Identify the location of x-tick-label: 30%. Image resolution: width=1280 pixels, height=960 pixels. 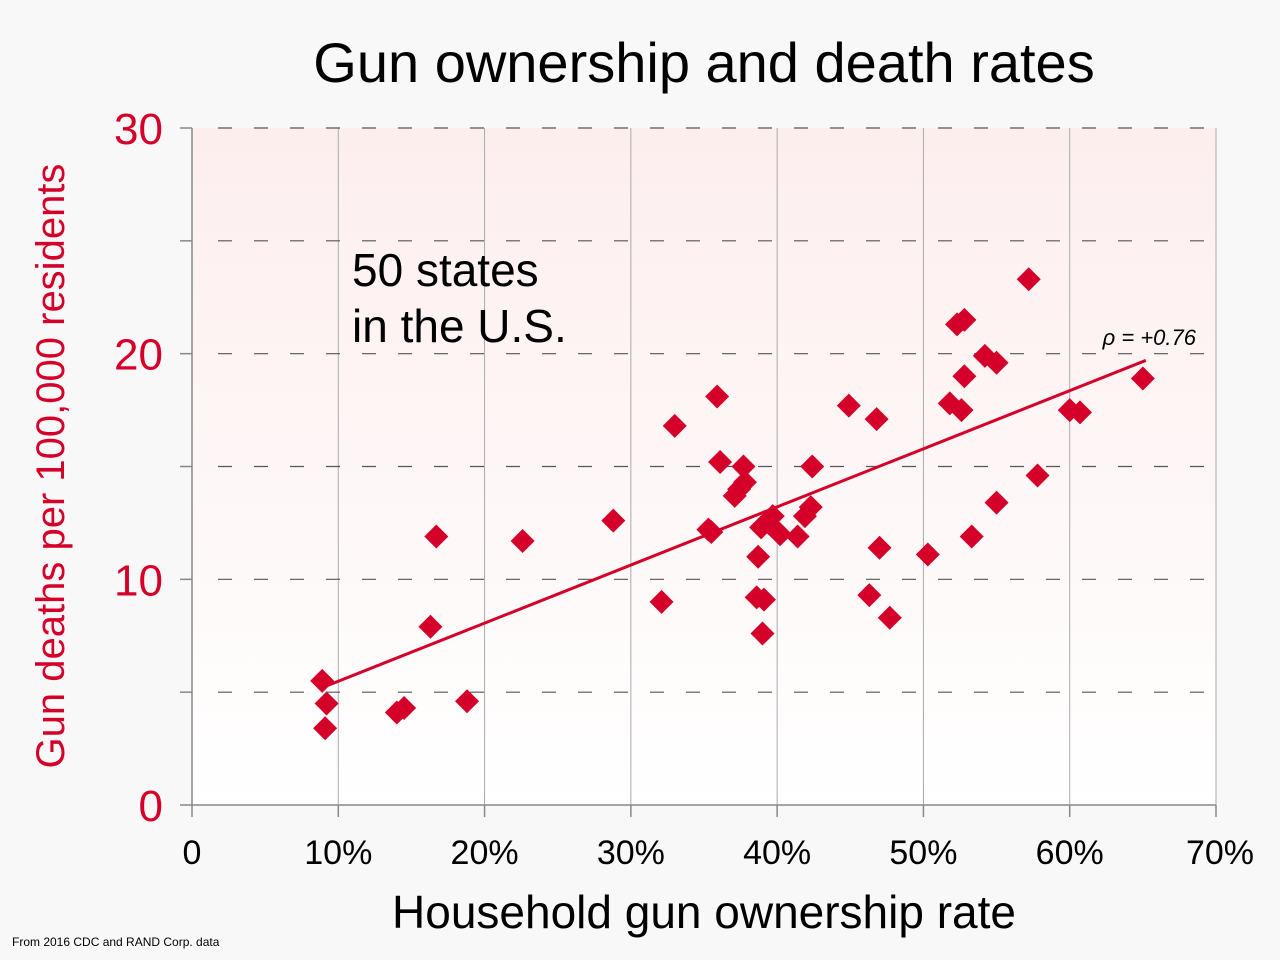
(631, 853).